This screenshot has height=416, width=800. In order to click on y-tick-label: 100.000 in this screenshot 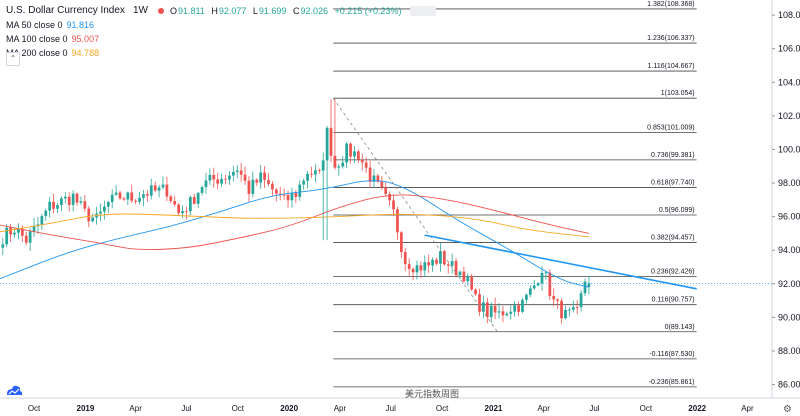, I will do `click(789, 149)`.